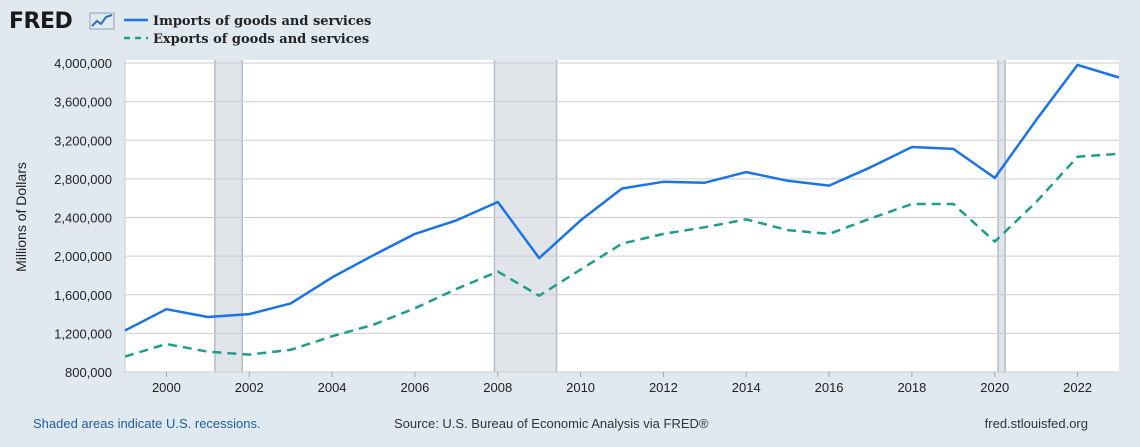  What do you see at coordinates (83, 179) in the screenshot?
I see `y-tick-label: 2,800,000` at bounding box center [83, 179].